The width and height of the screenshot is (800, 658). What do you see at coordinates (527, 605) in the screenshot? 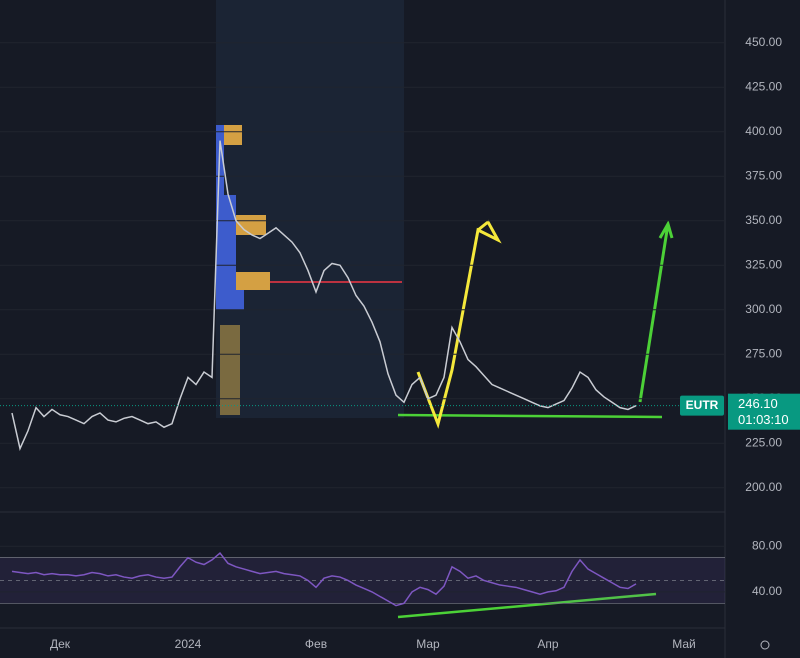
I see `divergence-line` at bounding box center [527, 605].